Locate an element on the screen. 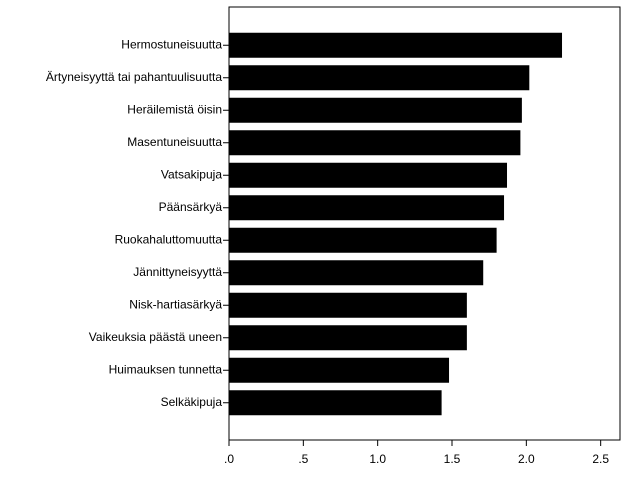 The image size is (629, 504). x-tick-label: 1.0 is located at coordinates (377, 459).